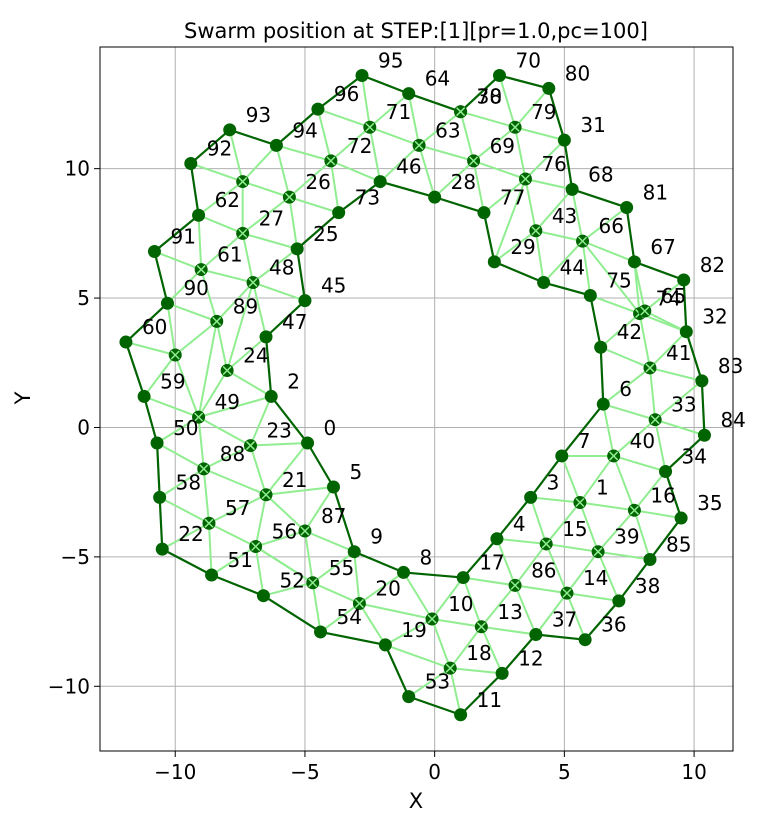 The image size is (773, 820). What do you see at coordinates (271, 218) in the screenshot?
I see `agent-label: 27` at bounding box center [271, 218].